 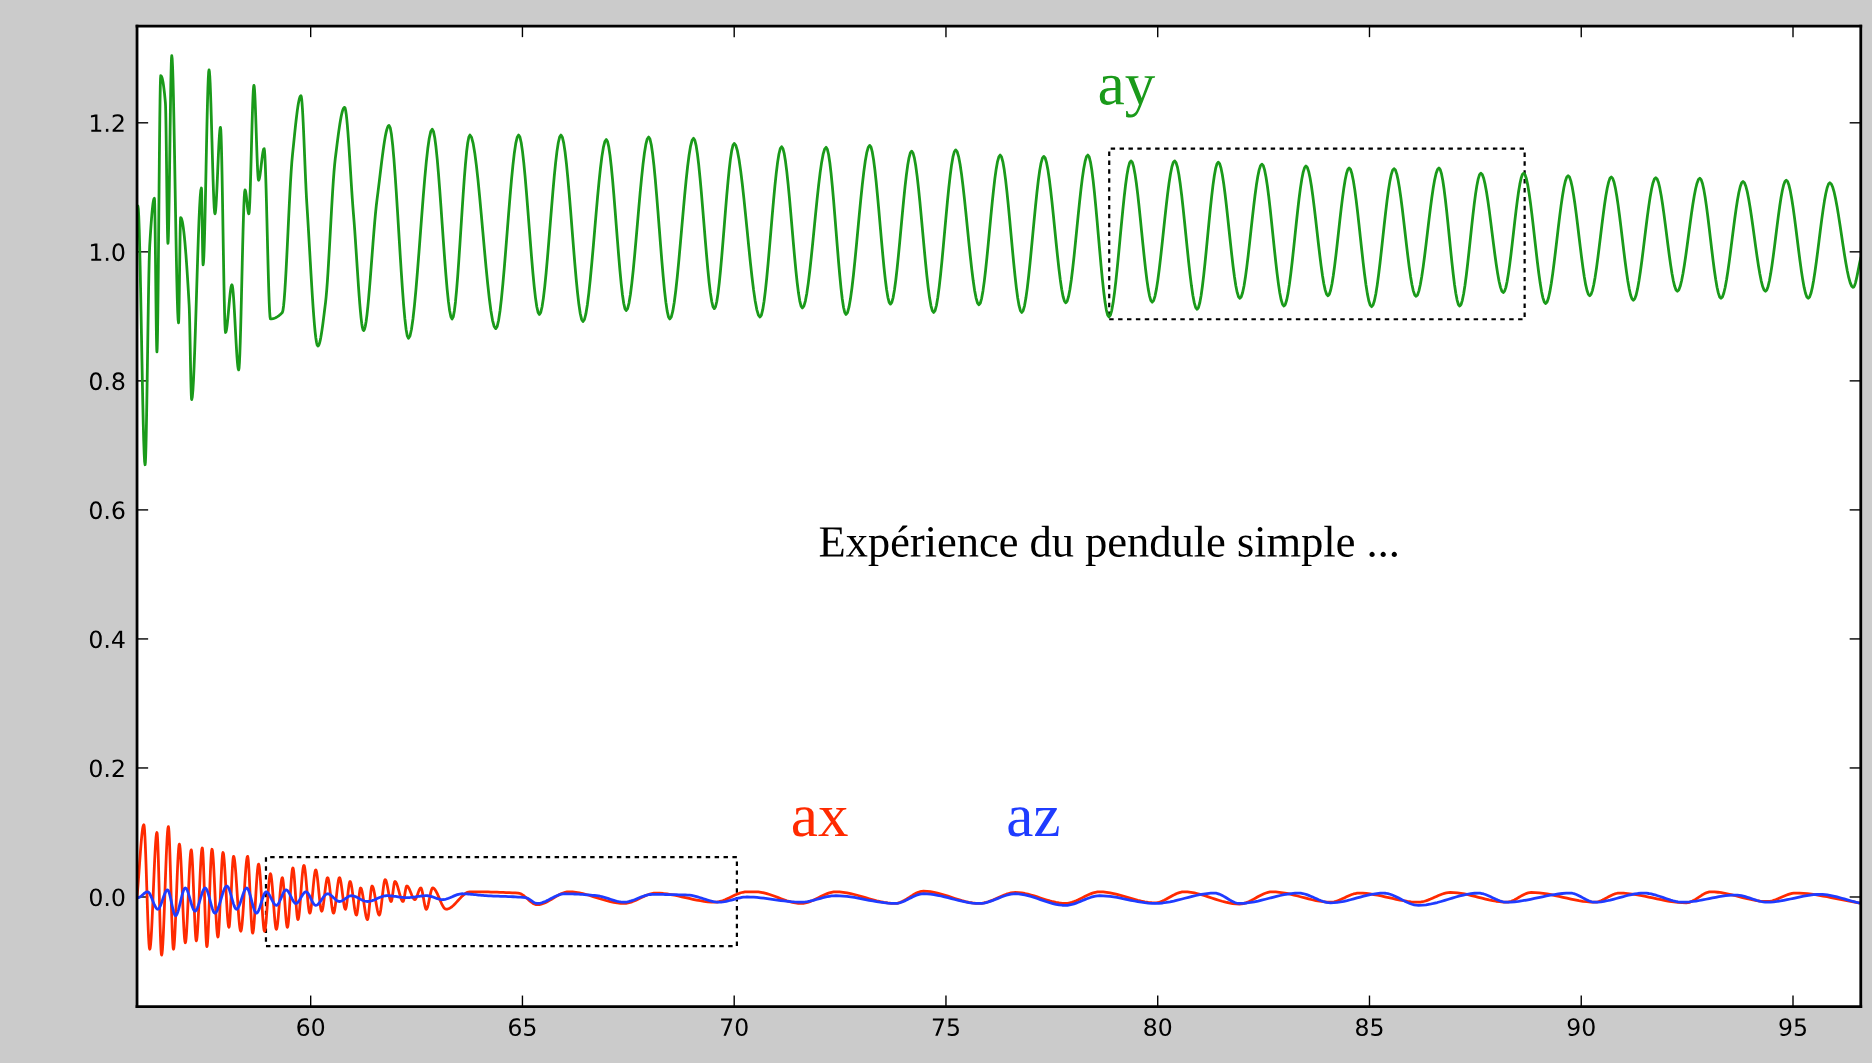 I want to click on y-tick-label: 0.4, so click(x=107, y=639).